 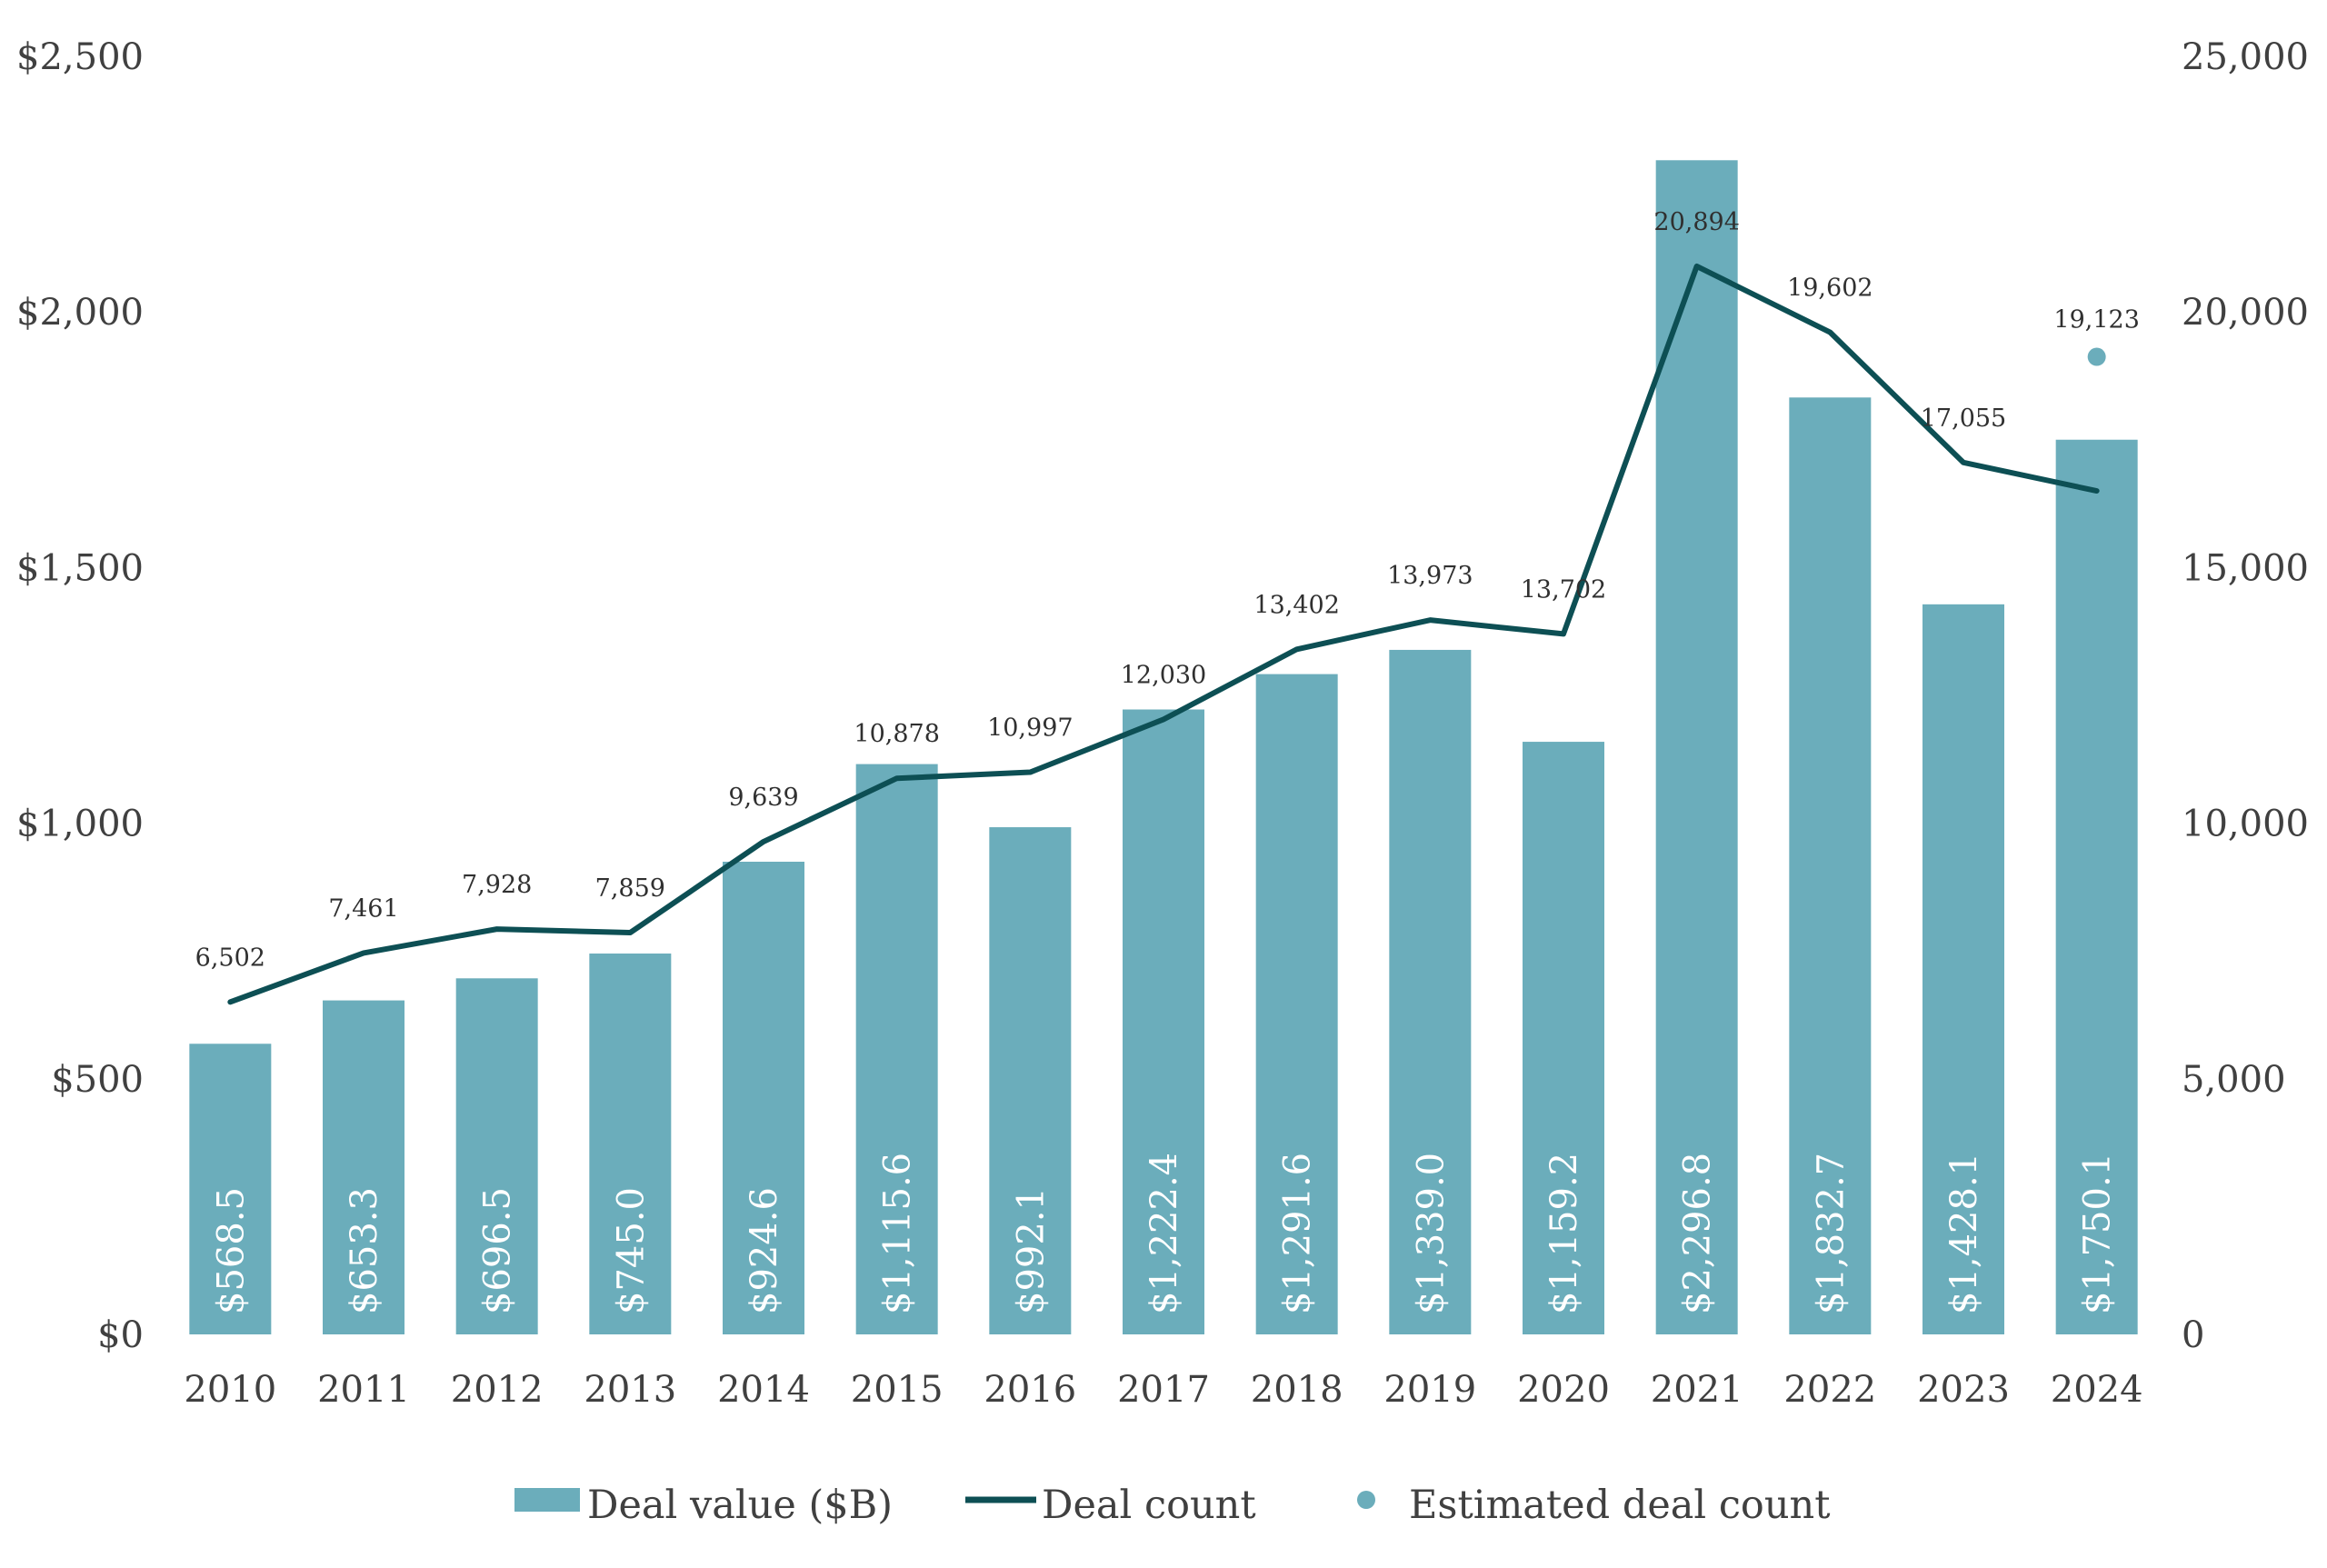 I want to click on bar-value-label: $2,296.8, so click(x=1698, y=1233).